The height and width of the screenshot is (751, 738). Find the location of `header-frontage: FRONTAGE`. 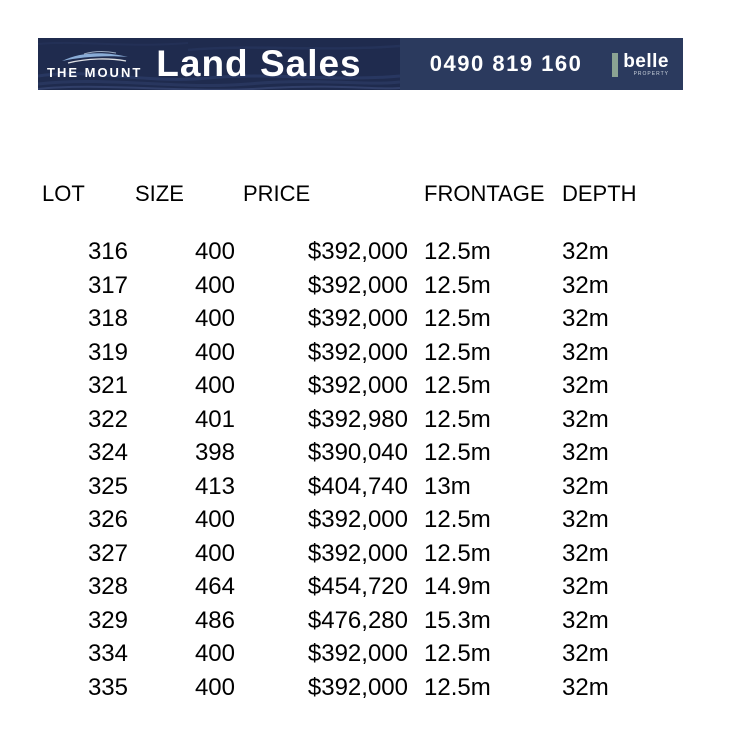

header-frontage: FRONTAGE is located at coordinates (484, 193).